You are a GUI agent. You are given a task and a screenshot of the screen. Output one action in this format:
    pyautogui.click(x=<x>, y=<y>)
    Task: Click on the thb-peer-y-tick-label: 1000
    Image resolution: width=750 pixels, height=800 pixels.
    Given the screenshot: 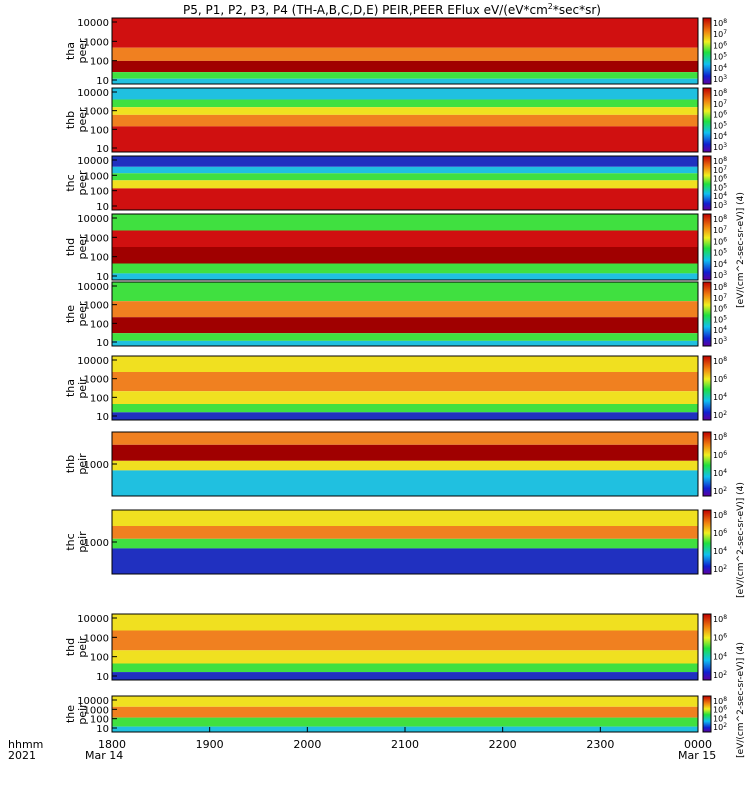 What is the action you would take?
    pyautogui.click(x=96, y=112)
    